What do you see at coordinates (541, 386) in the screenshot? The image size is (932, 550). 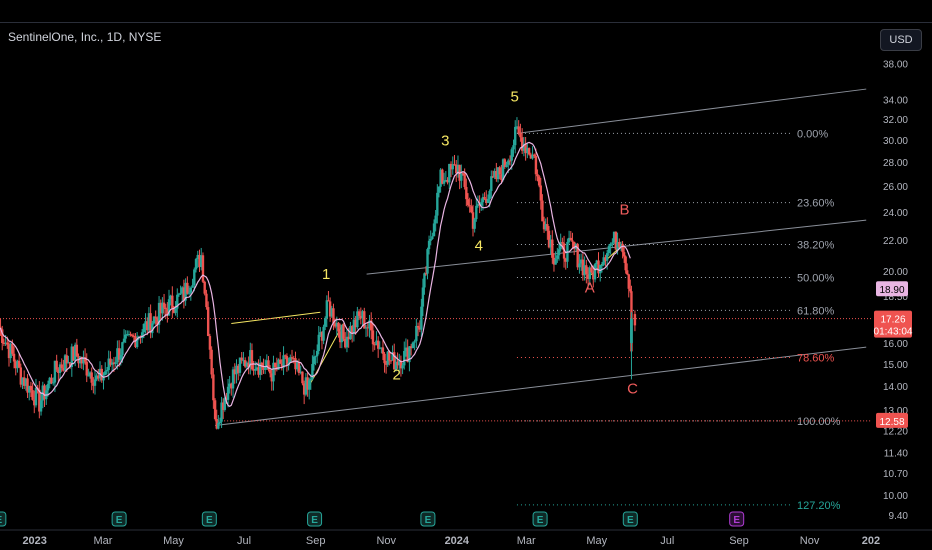 I see `lower-channel-line` at bounding box center [541, 386].